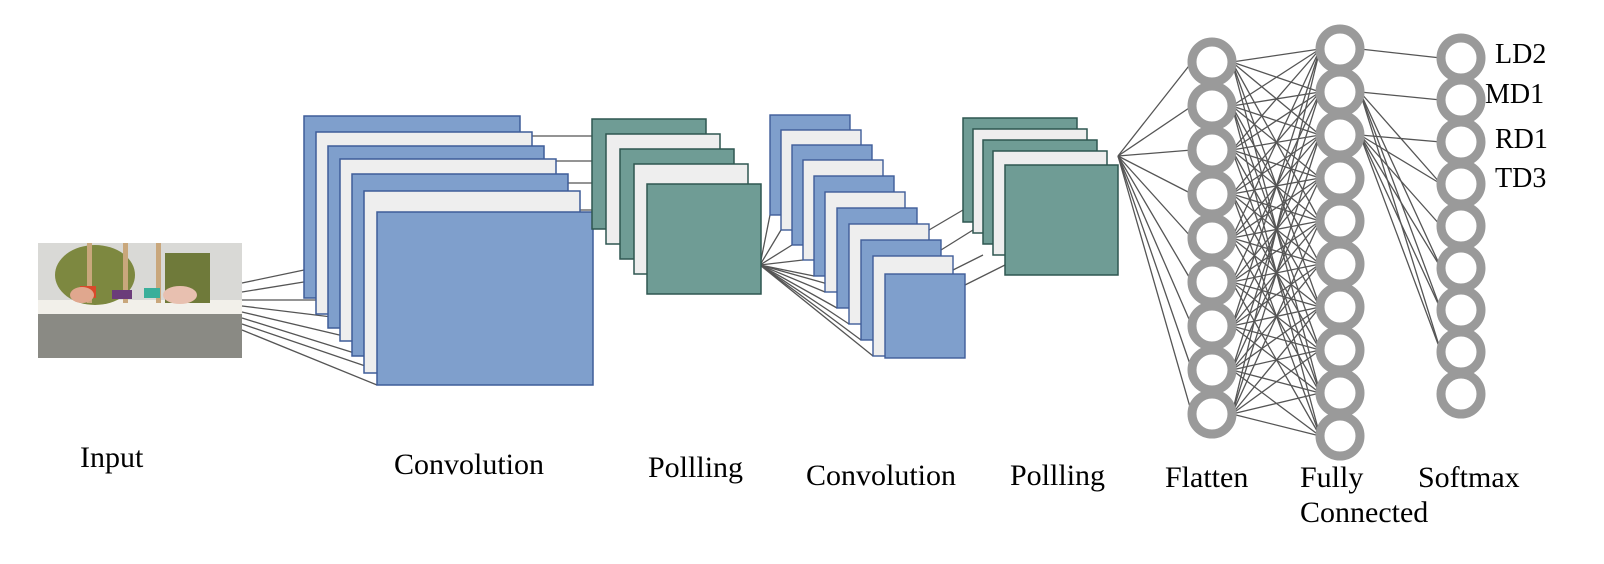 Image resolution: width=1604 pixels, height=564 pixels. What do you see at coordinates (1331, 477) in the screenshot?
I see `label-fully-connected-1: Fully` at bounding box center [1331, 477].